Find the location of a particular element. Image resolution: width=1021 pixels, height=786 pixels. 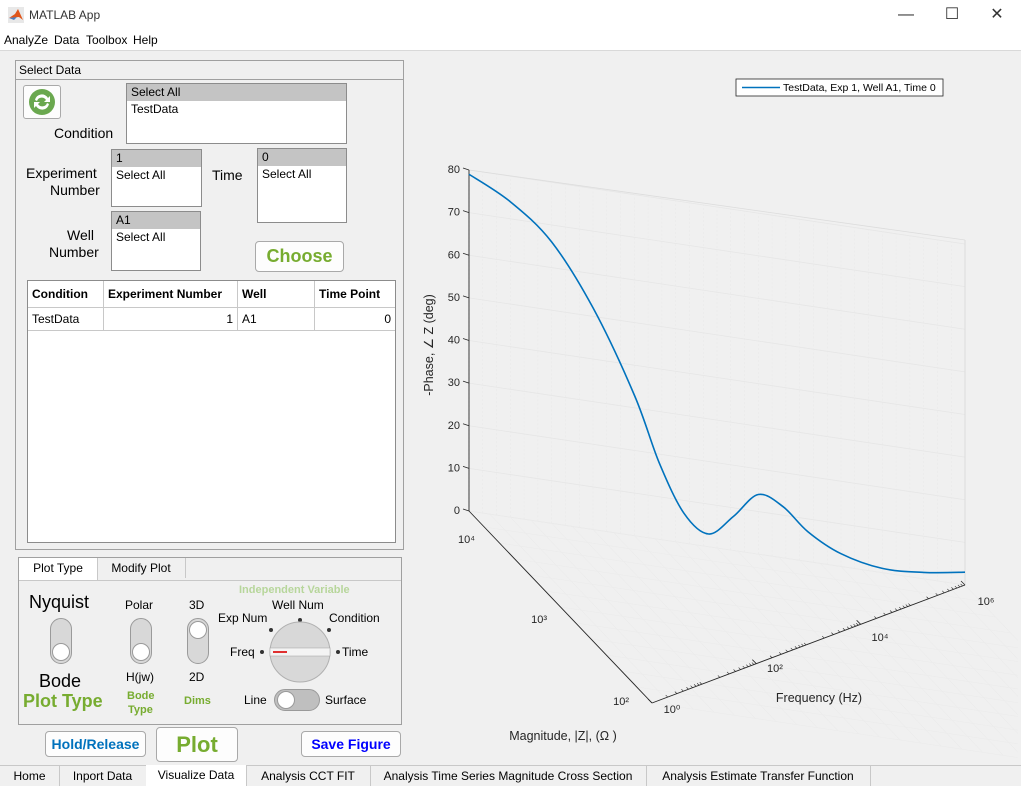

polar-label: Polar is located at coordinates (139, 605).